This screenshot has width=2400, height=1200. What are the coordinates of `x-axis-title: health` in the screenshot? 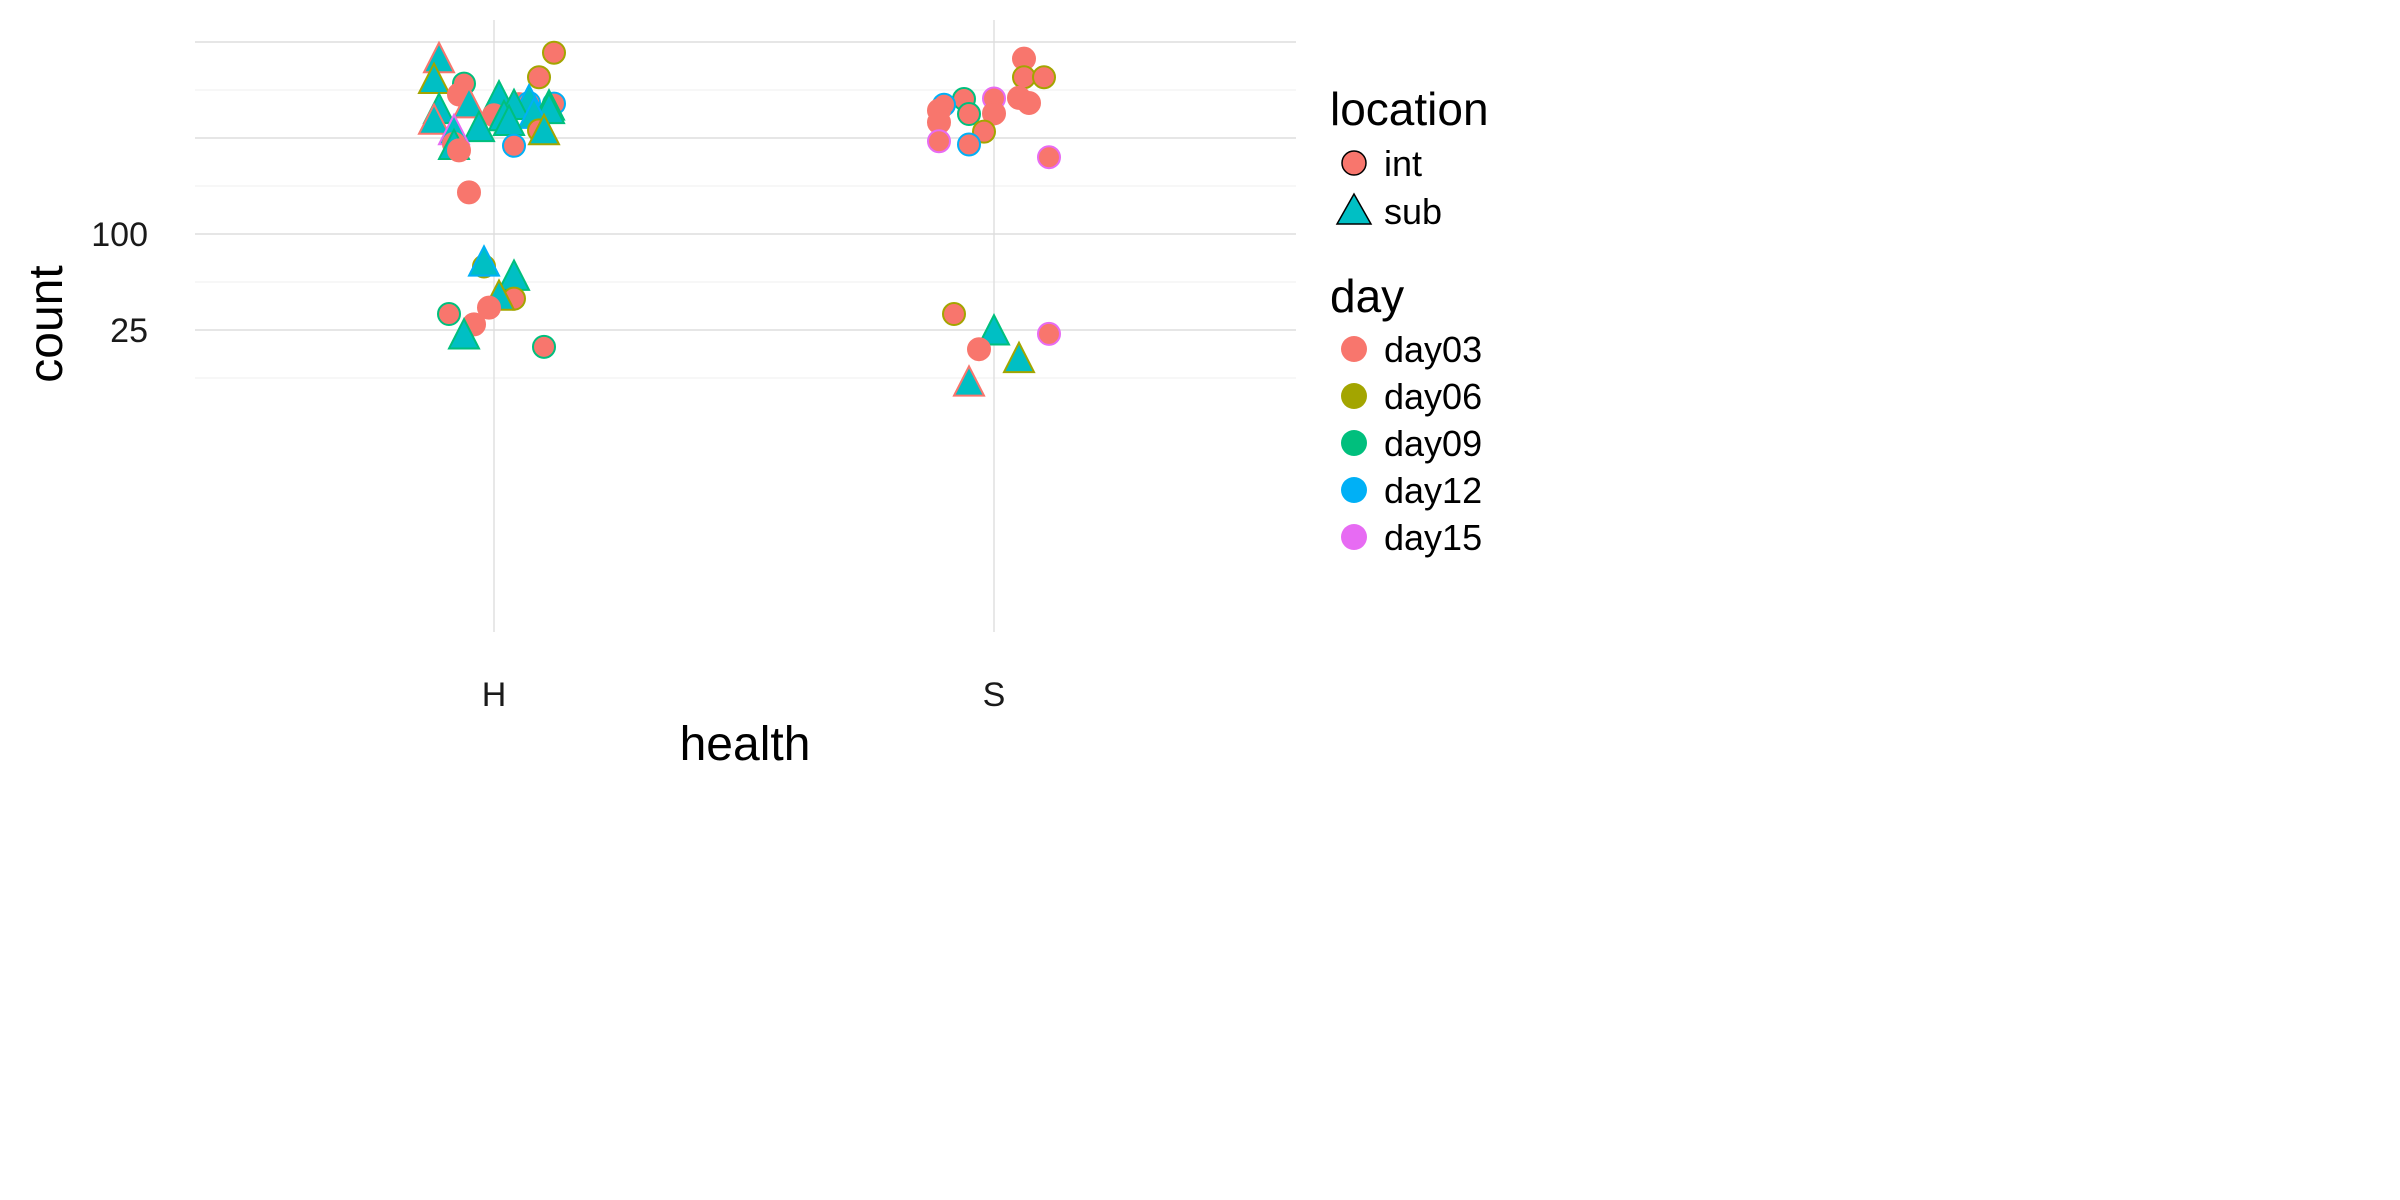 It's located at (745, 744).